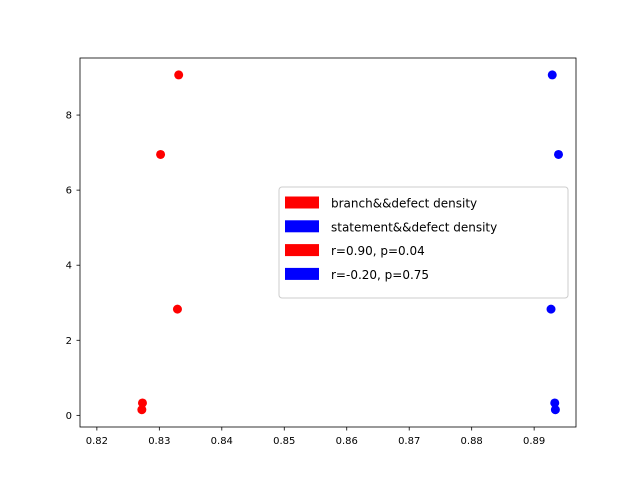 This screenshot has width=640, height=480. What do you see at coordinates (378, 251) in the screenshot?
I see `legend-label: r=0.90, p=0.04` at bounding box center [378, 251].